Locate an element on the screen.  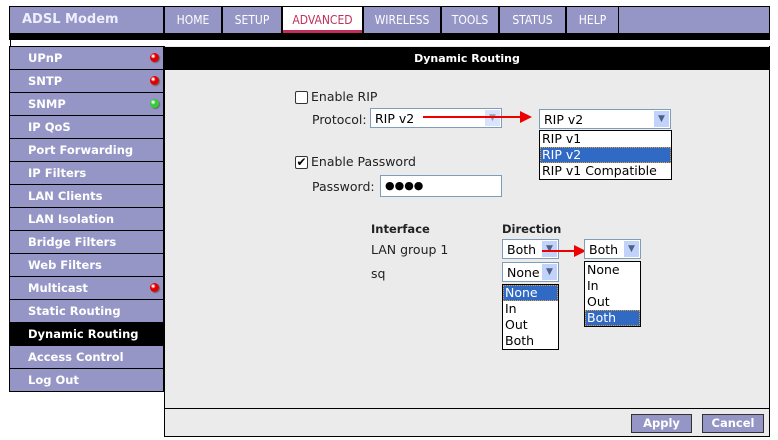
sidebar-item-label: IP Filters is located at coordinates (57, 173).